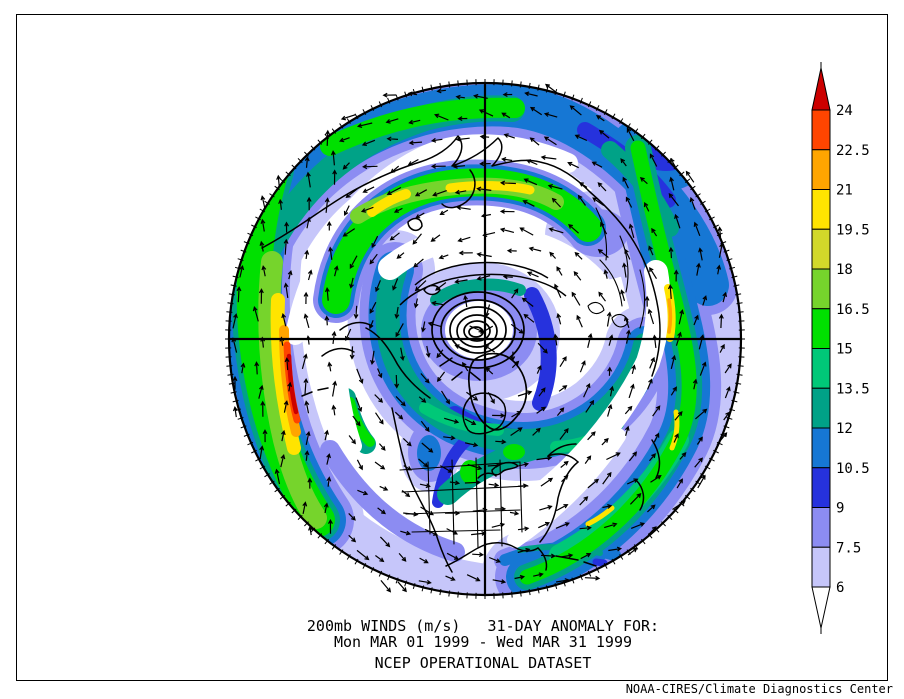 The image size is (904, 699). Describe the element at coordinates (853, 469) in the screenshot. I see `svg-text: 10.5` at that location.